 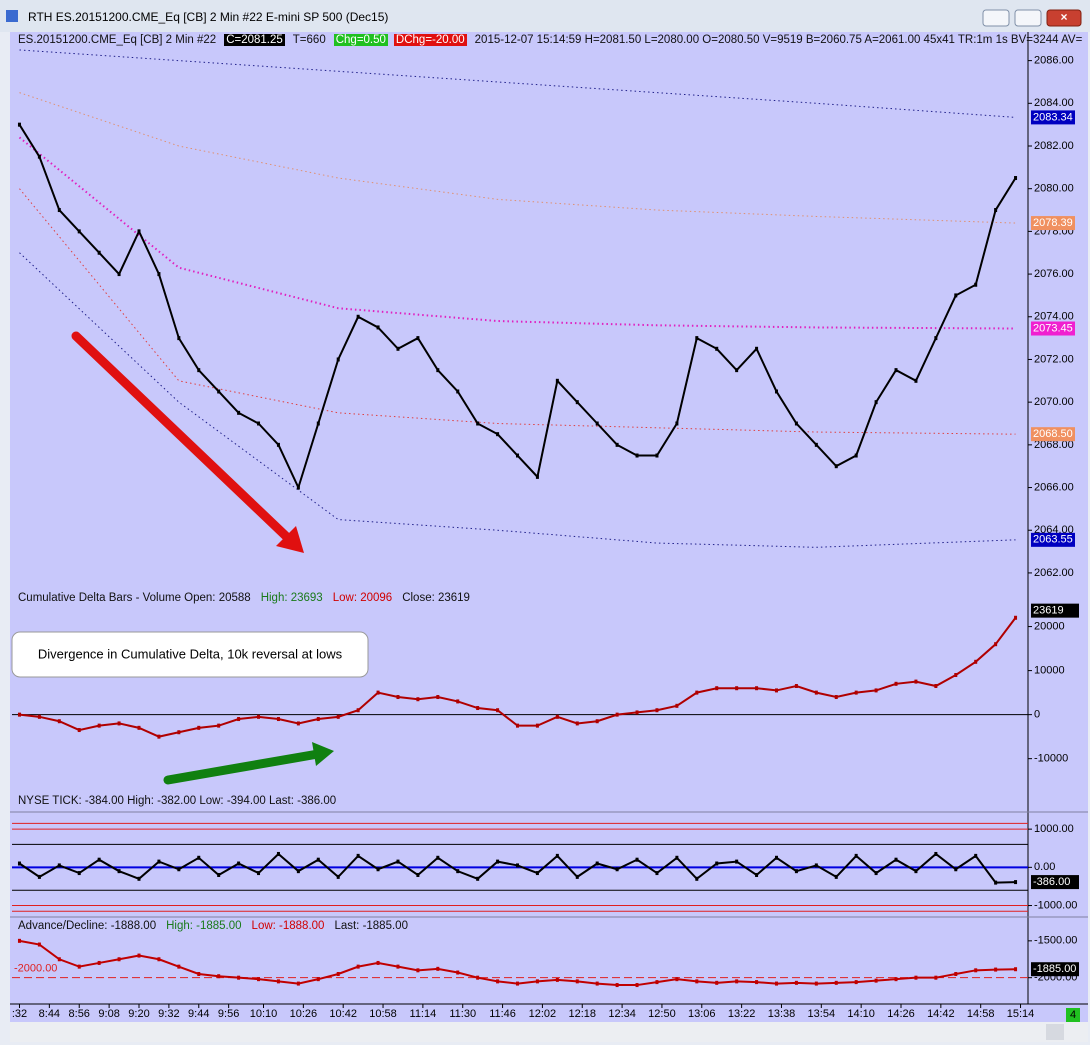 What do you see at coordinates (1054, 573) in the screenshot?
I see `y-tick-label: 2062.00` at bounding box center [1054, 573].